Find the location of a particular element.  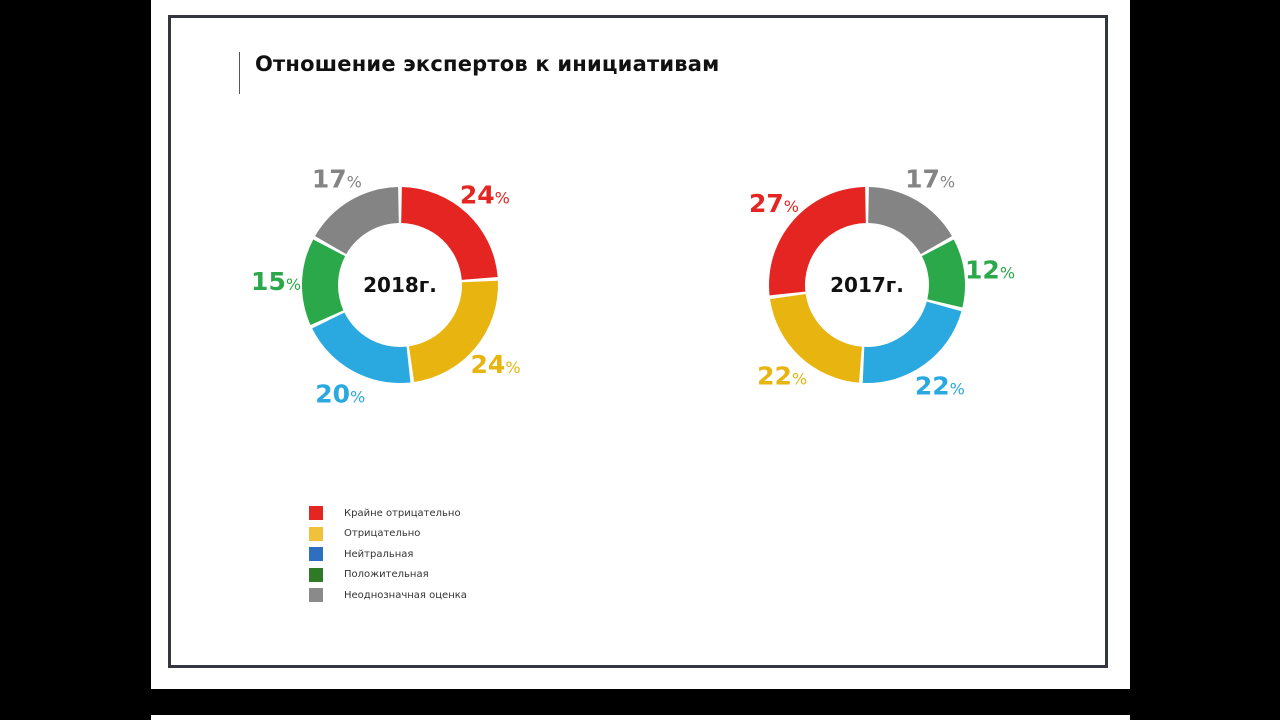

legend-label: Неоднозначная оценка is located at coordinates (405, 595).